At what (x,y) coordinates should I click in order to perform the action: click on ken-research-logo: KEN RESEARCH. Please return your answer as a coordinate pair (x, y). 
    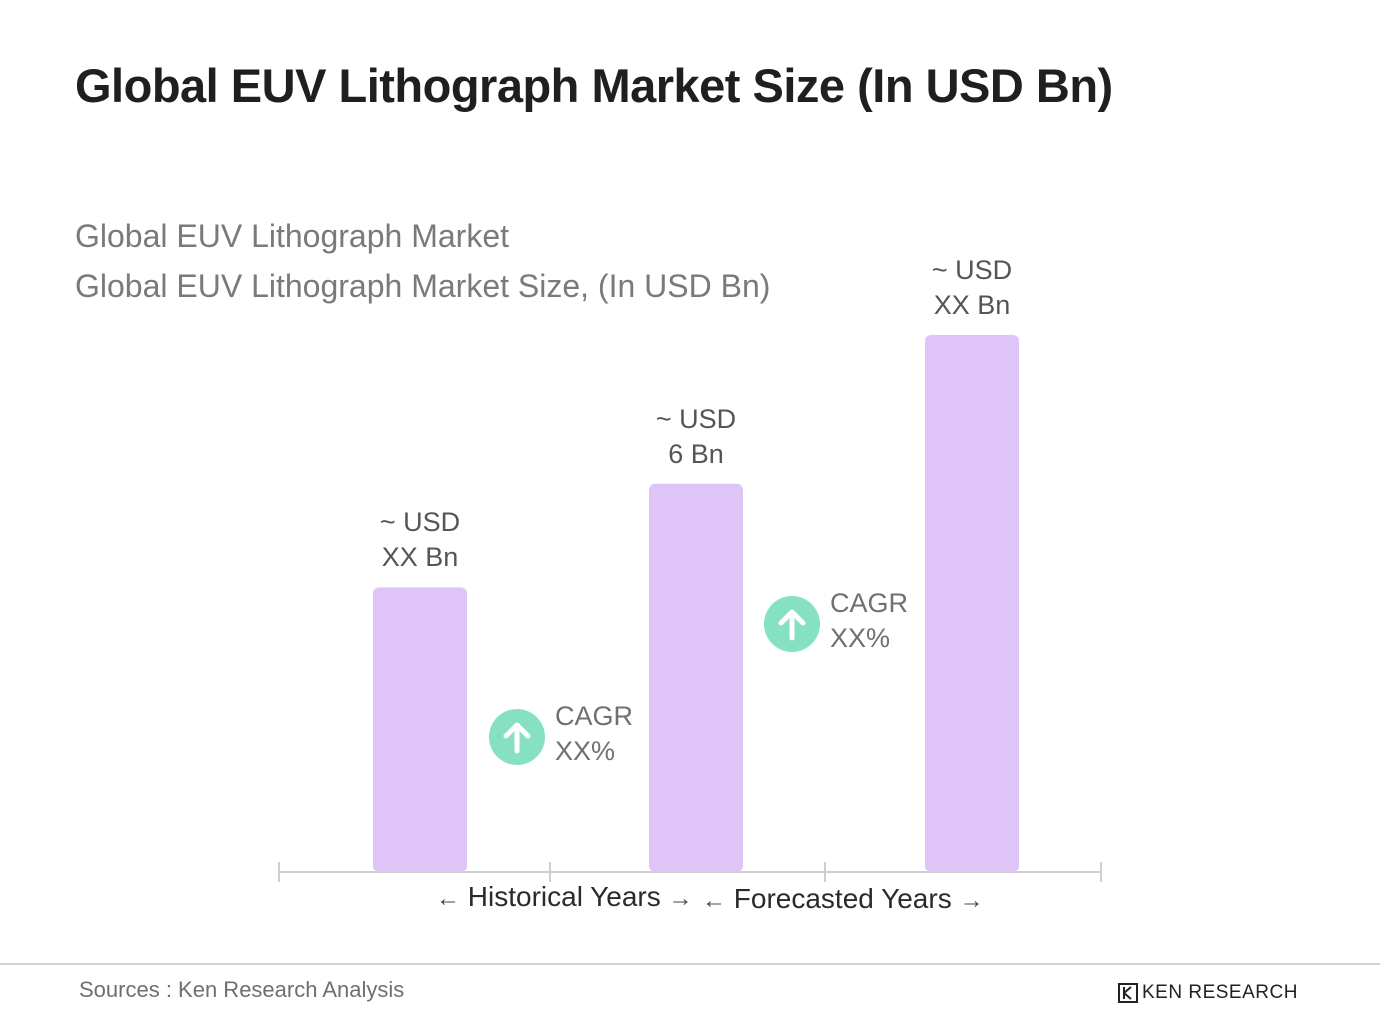
    Looking at the image, I should click on (1208, 993).